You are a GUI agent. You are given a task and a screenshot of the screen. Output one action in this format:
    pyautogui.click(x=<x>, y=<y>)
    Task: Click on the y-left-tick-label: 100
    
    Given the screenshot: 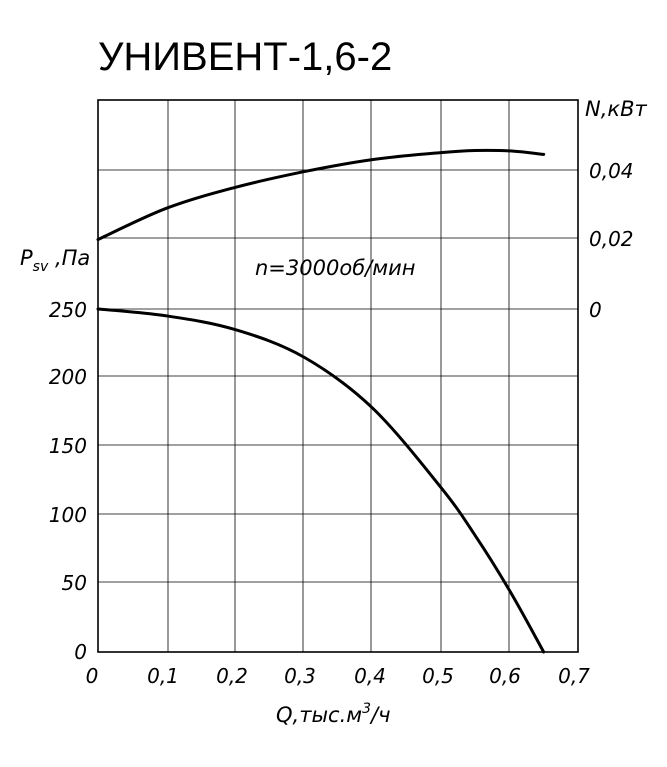 What is the action you would take?
    pyautogui.click(x=68, y=515)
    